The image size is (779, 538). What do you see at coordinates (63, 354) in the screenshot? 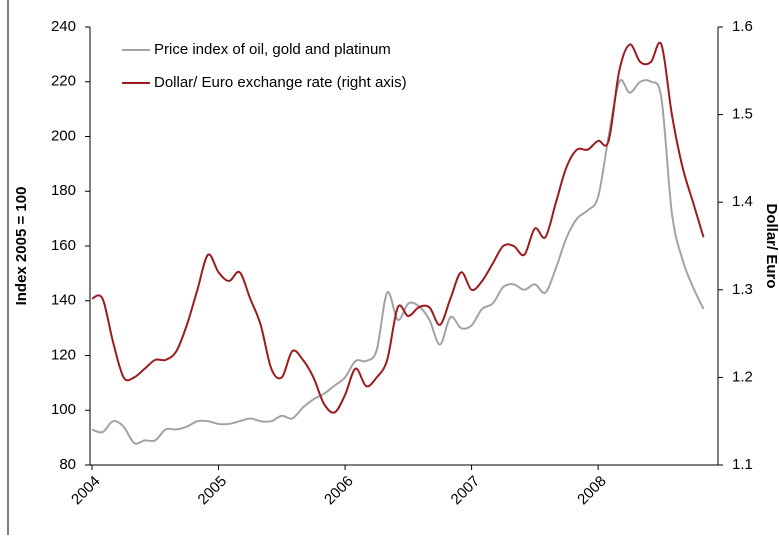
I see `y-tick-label: 120` at bounding box center [63, 354].